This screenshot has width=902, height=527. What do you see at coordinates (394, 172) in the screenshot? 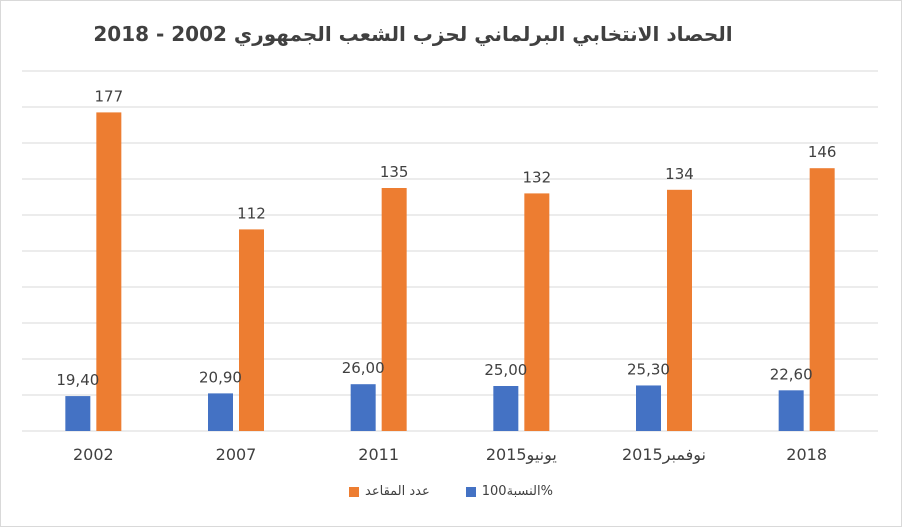
I see `data-label-seats: 135` at bounding box center [394, 172].